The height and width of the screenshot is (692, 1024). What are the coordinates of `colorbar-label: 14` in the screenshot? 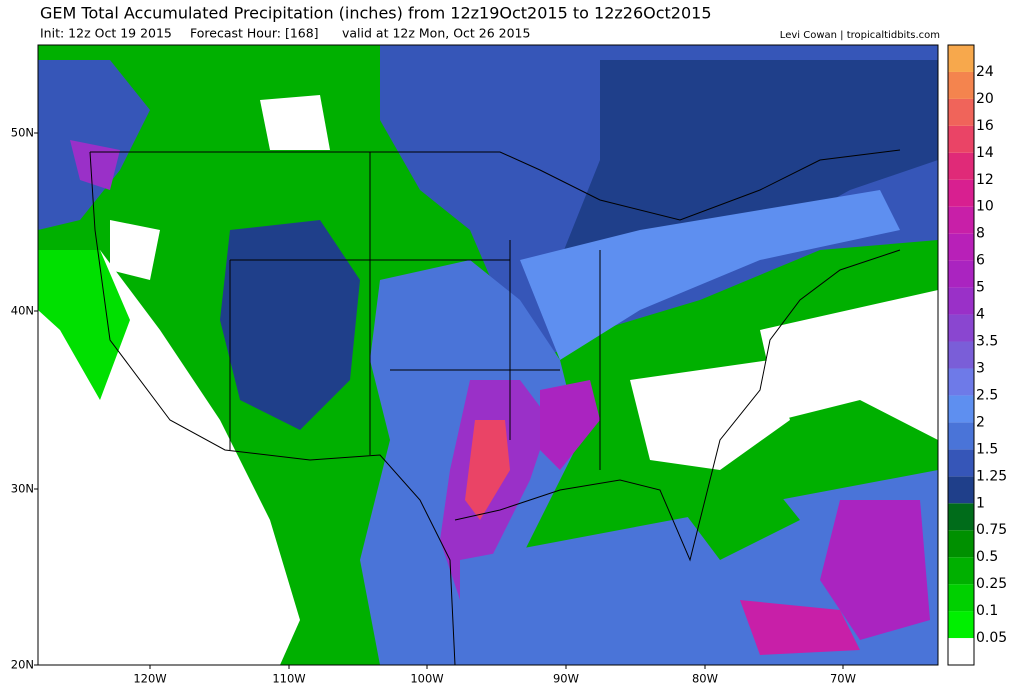 It's located at (985, 153).